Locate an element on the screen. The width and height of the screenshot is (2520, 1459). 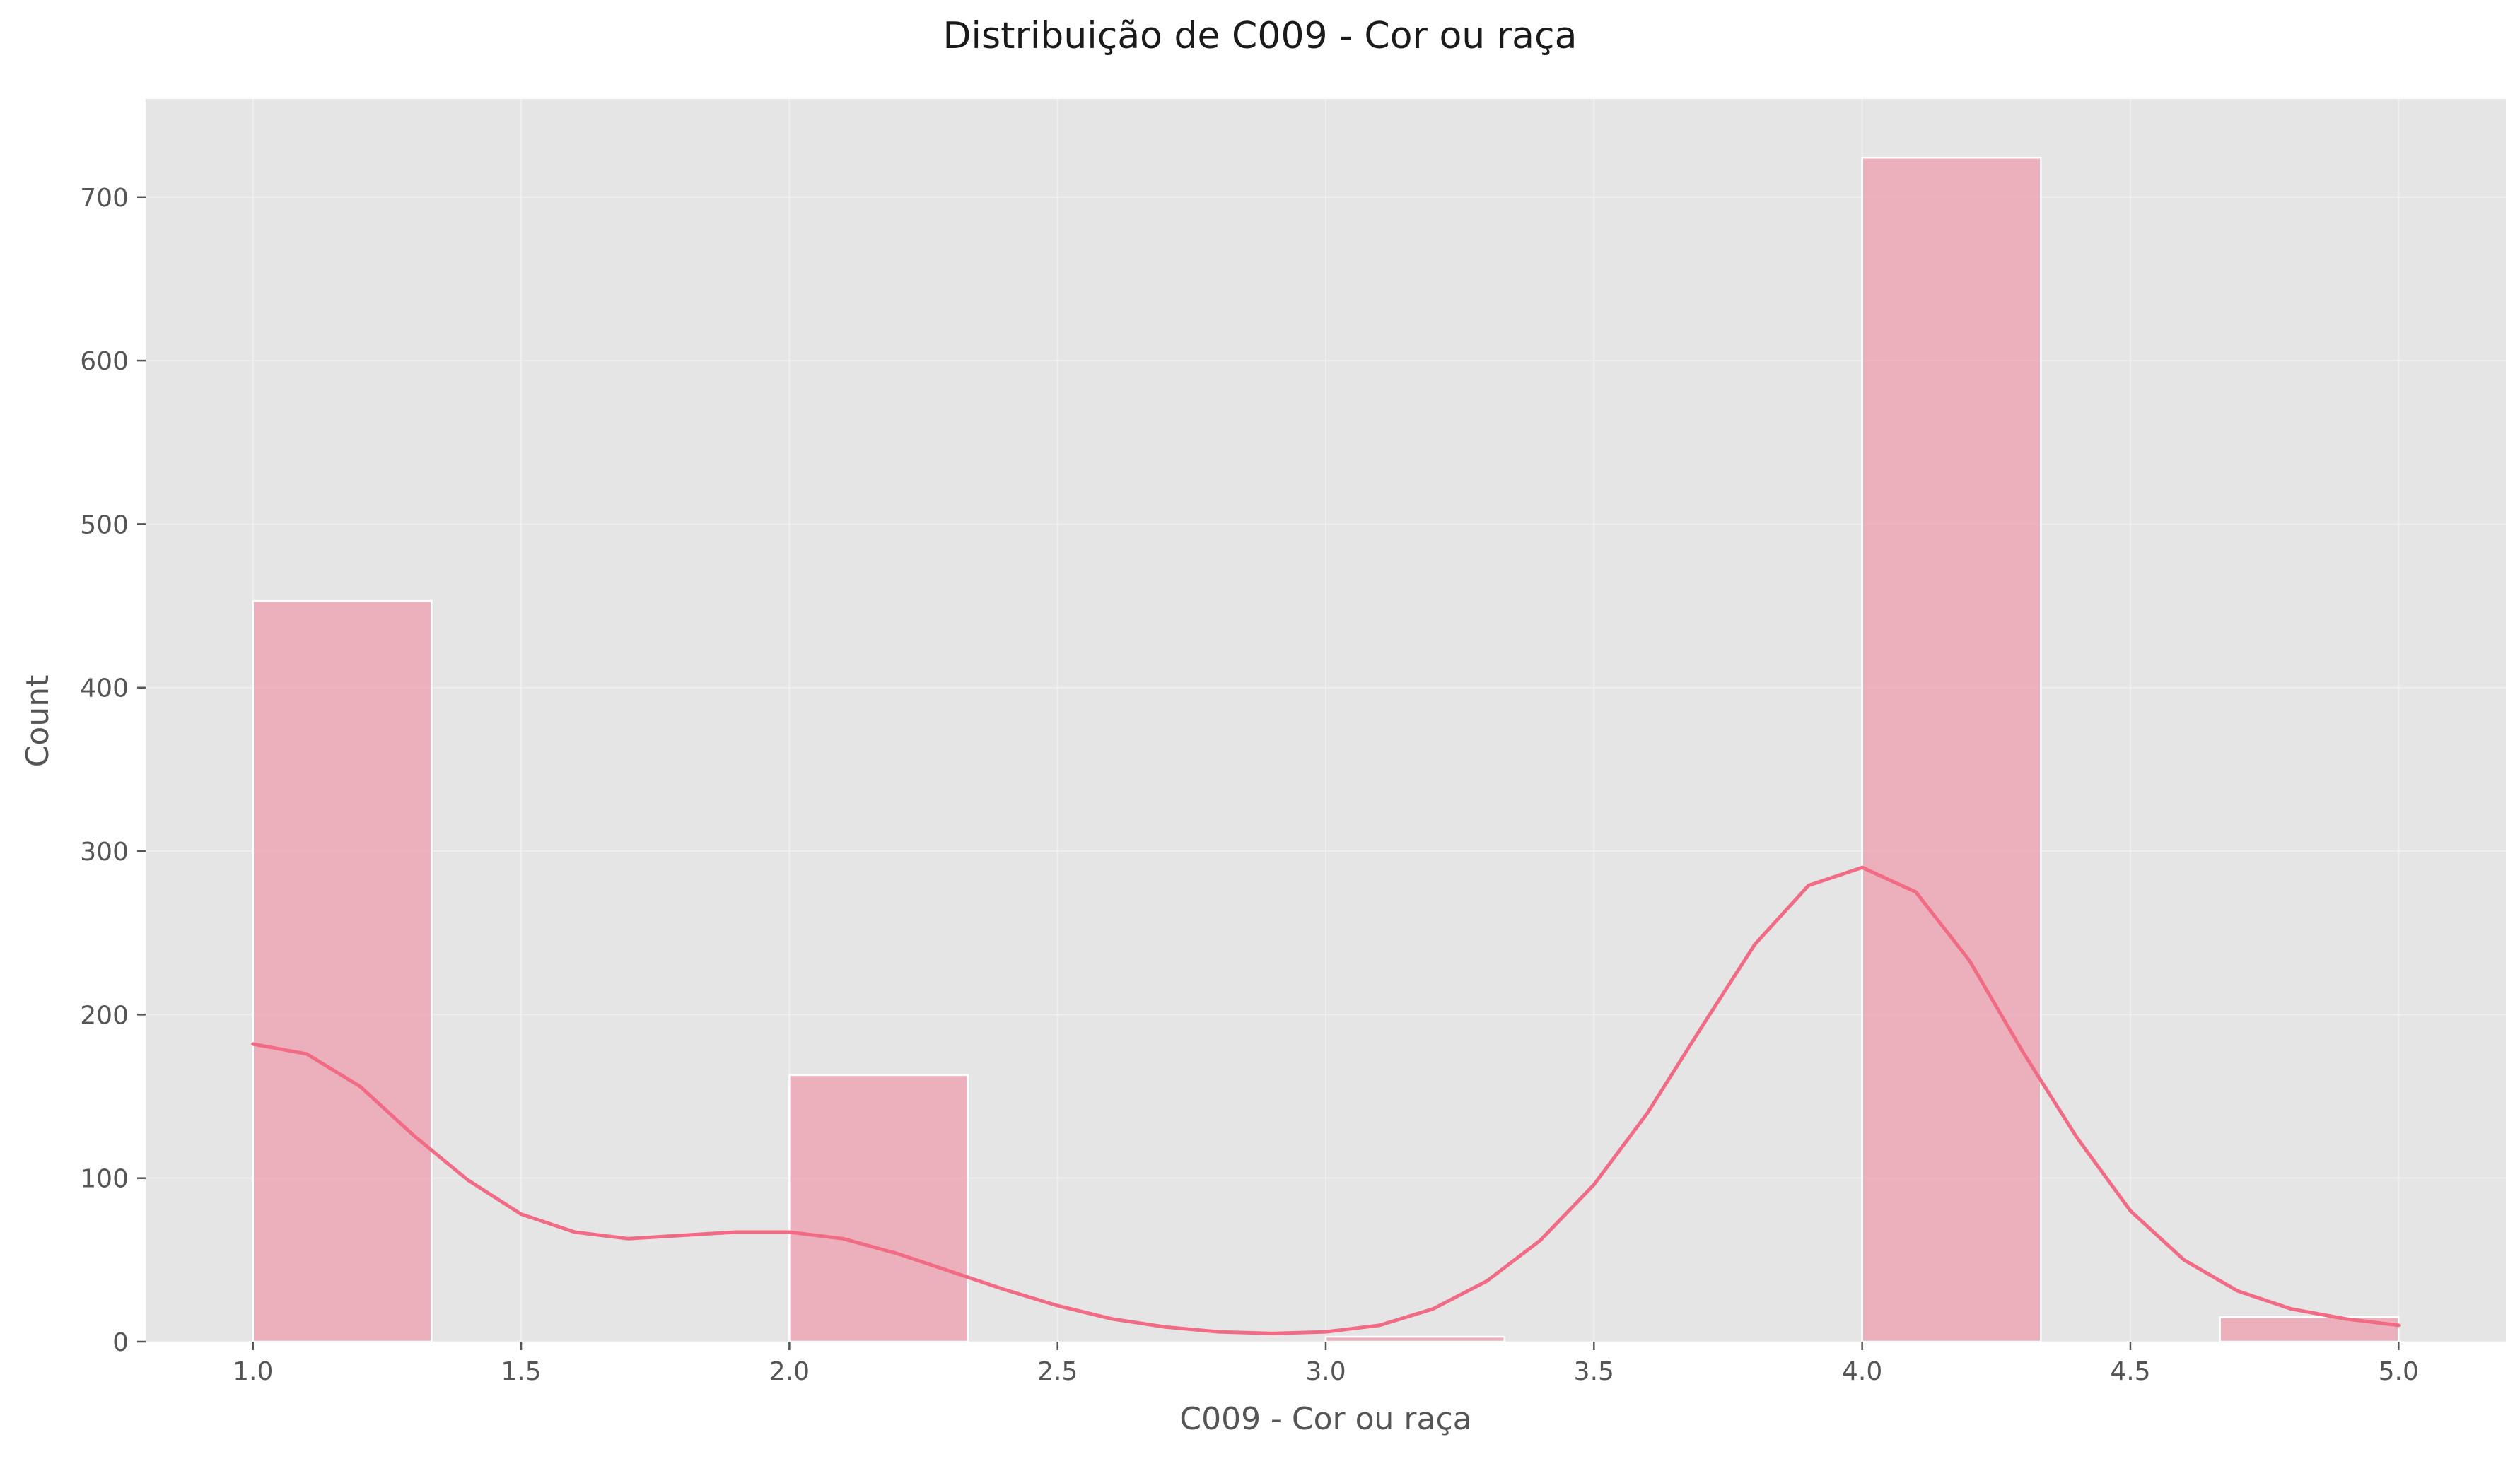
x-tick: 3.5 is located at coordinates (1594, 1364).